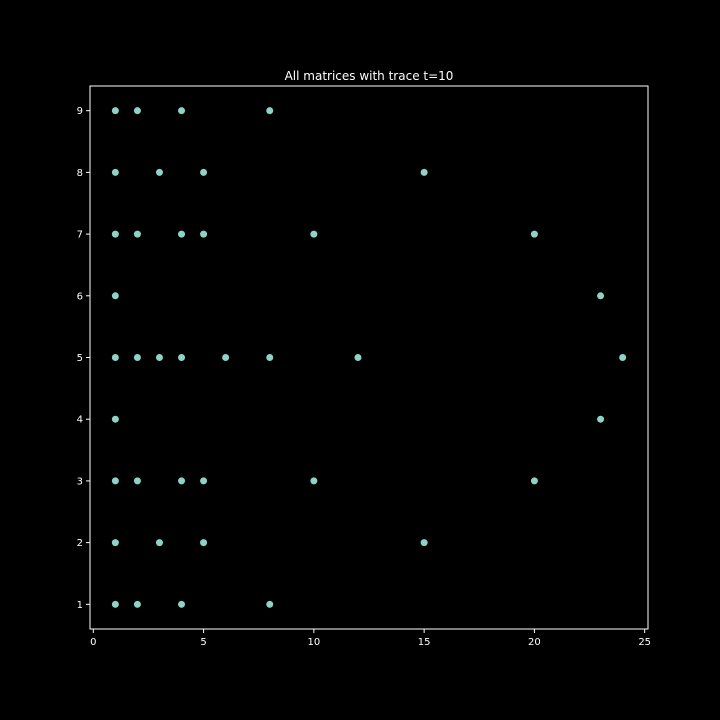  I want to click on y-tick-label: 5, so click(80, 358).